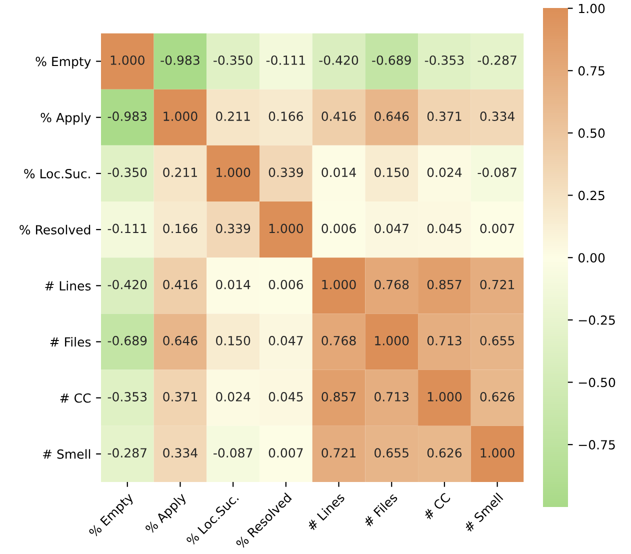 Image resolution: width=631 pixels, height=554 pixels. What do you see at coordinates (596, 445) in the screenshot?
I see `color-bar-label: −0.75` at bounding box center [596, 445].